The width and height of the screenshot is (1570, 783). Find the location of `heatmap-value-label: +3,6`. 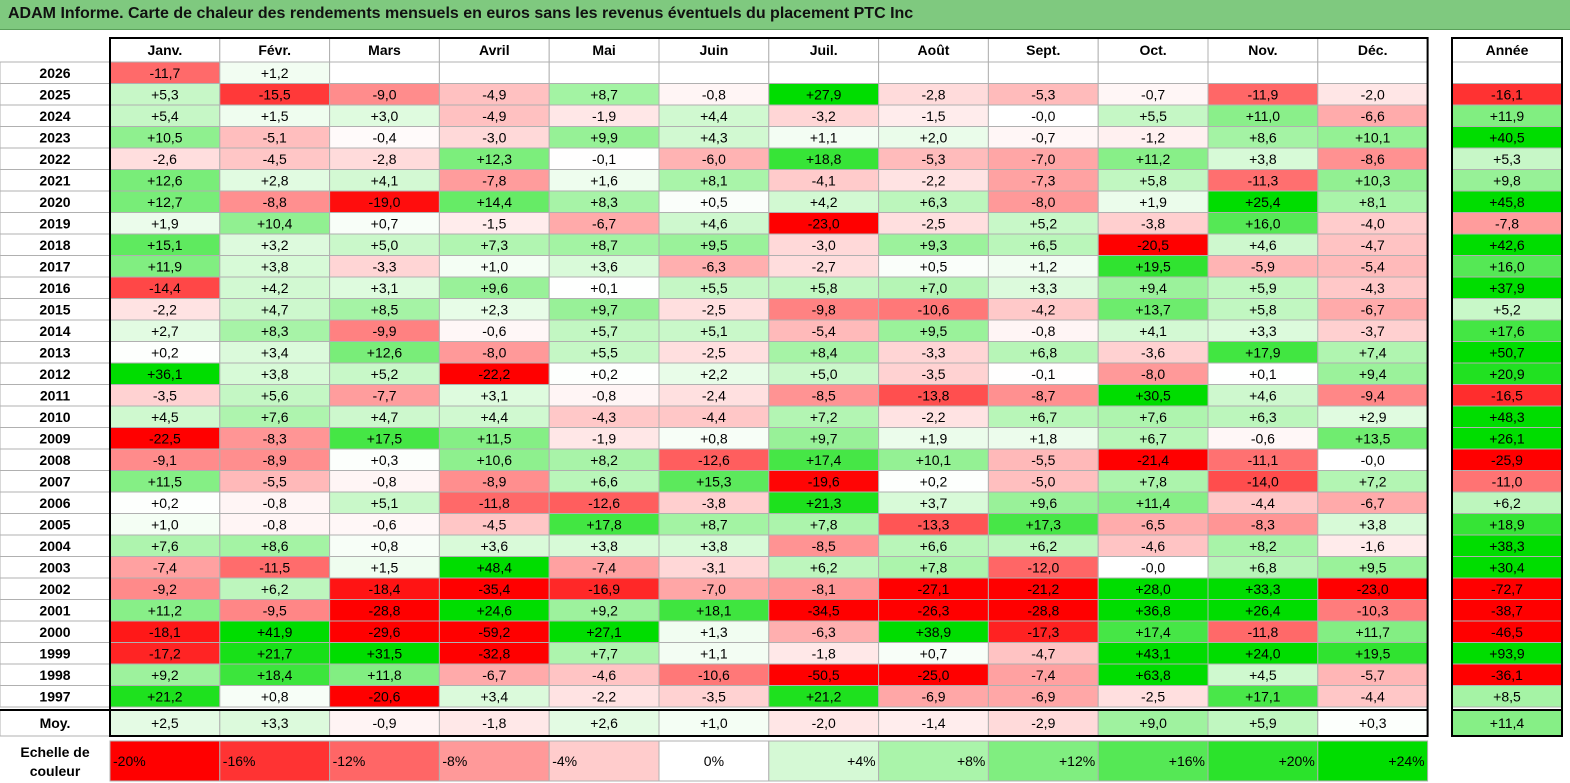

heatmap-value-label: +3,6 is located at coordinates (604, 266).